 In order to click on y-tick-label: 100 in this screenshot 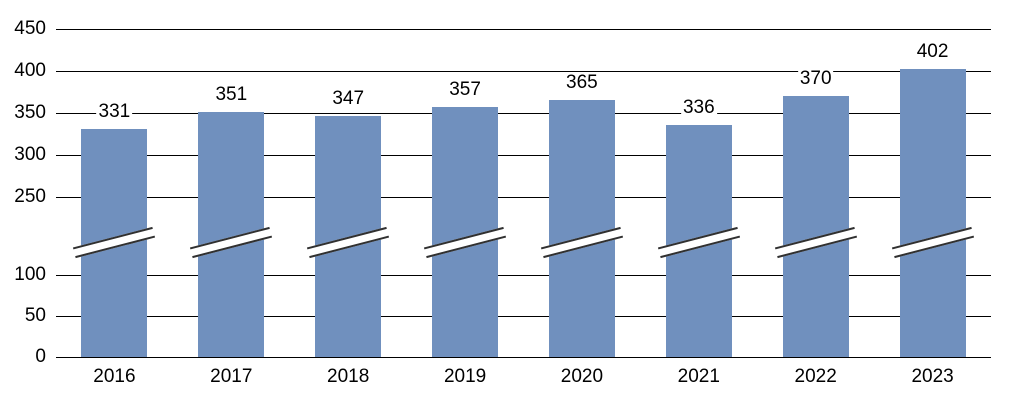, I will do `click(30, 274)`.